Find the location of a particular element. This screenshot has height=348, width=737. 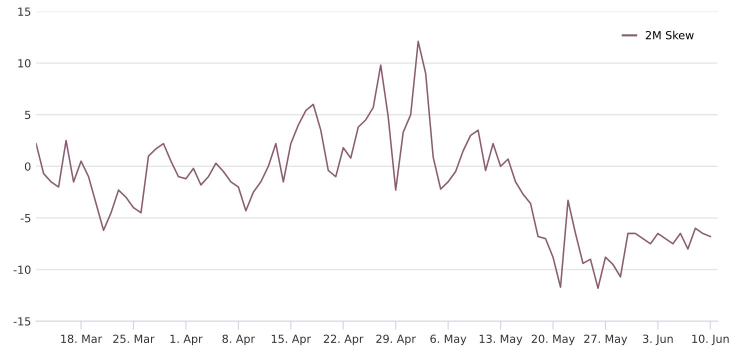

x-tick-label: 10. Jun is located at coordinates (710, 340).